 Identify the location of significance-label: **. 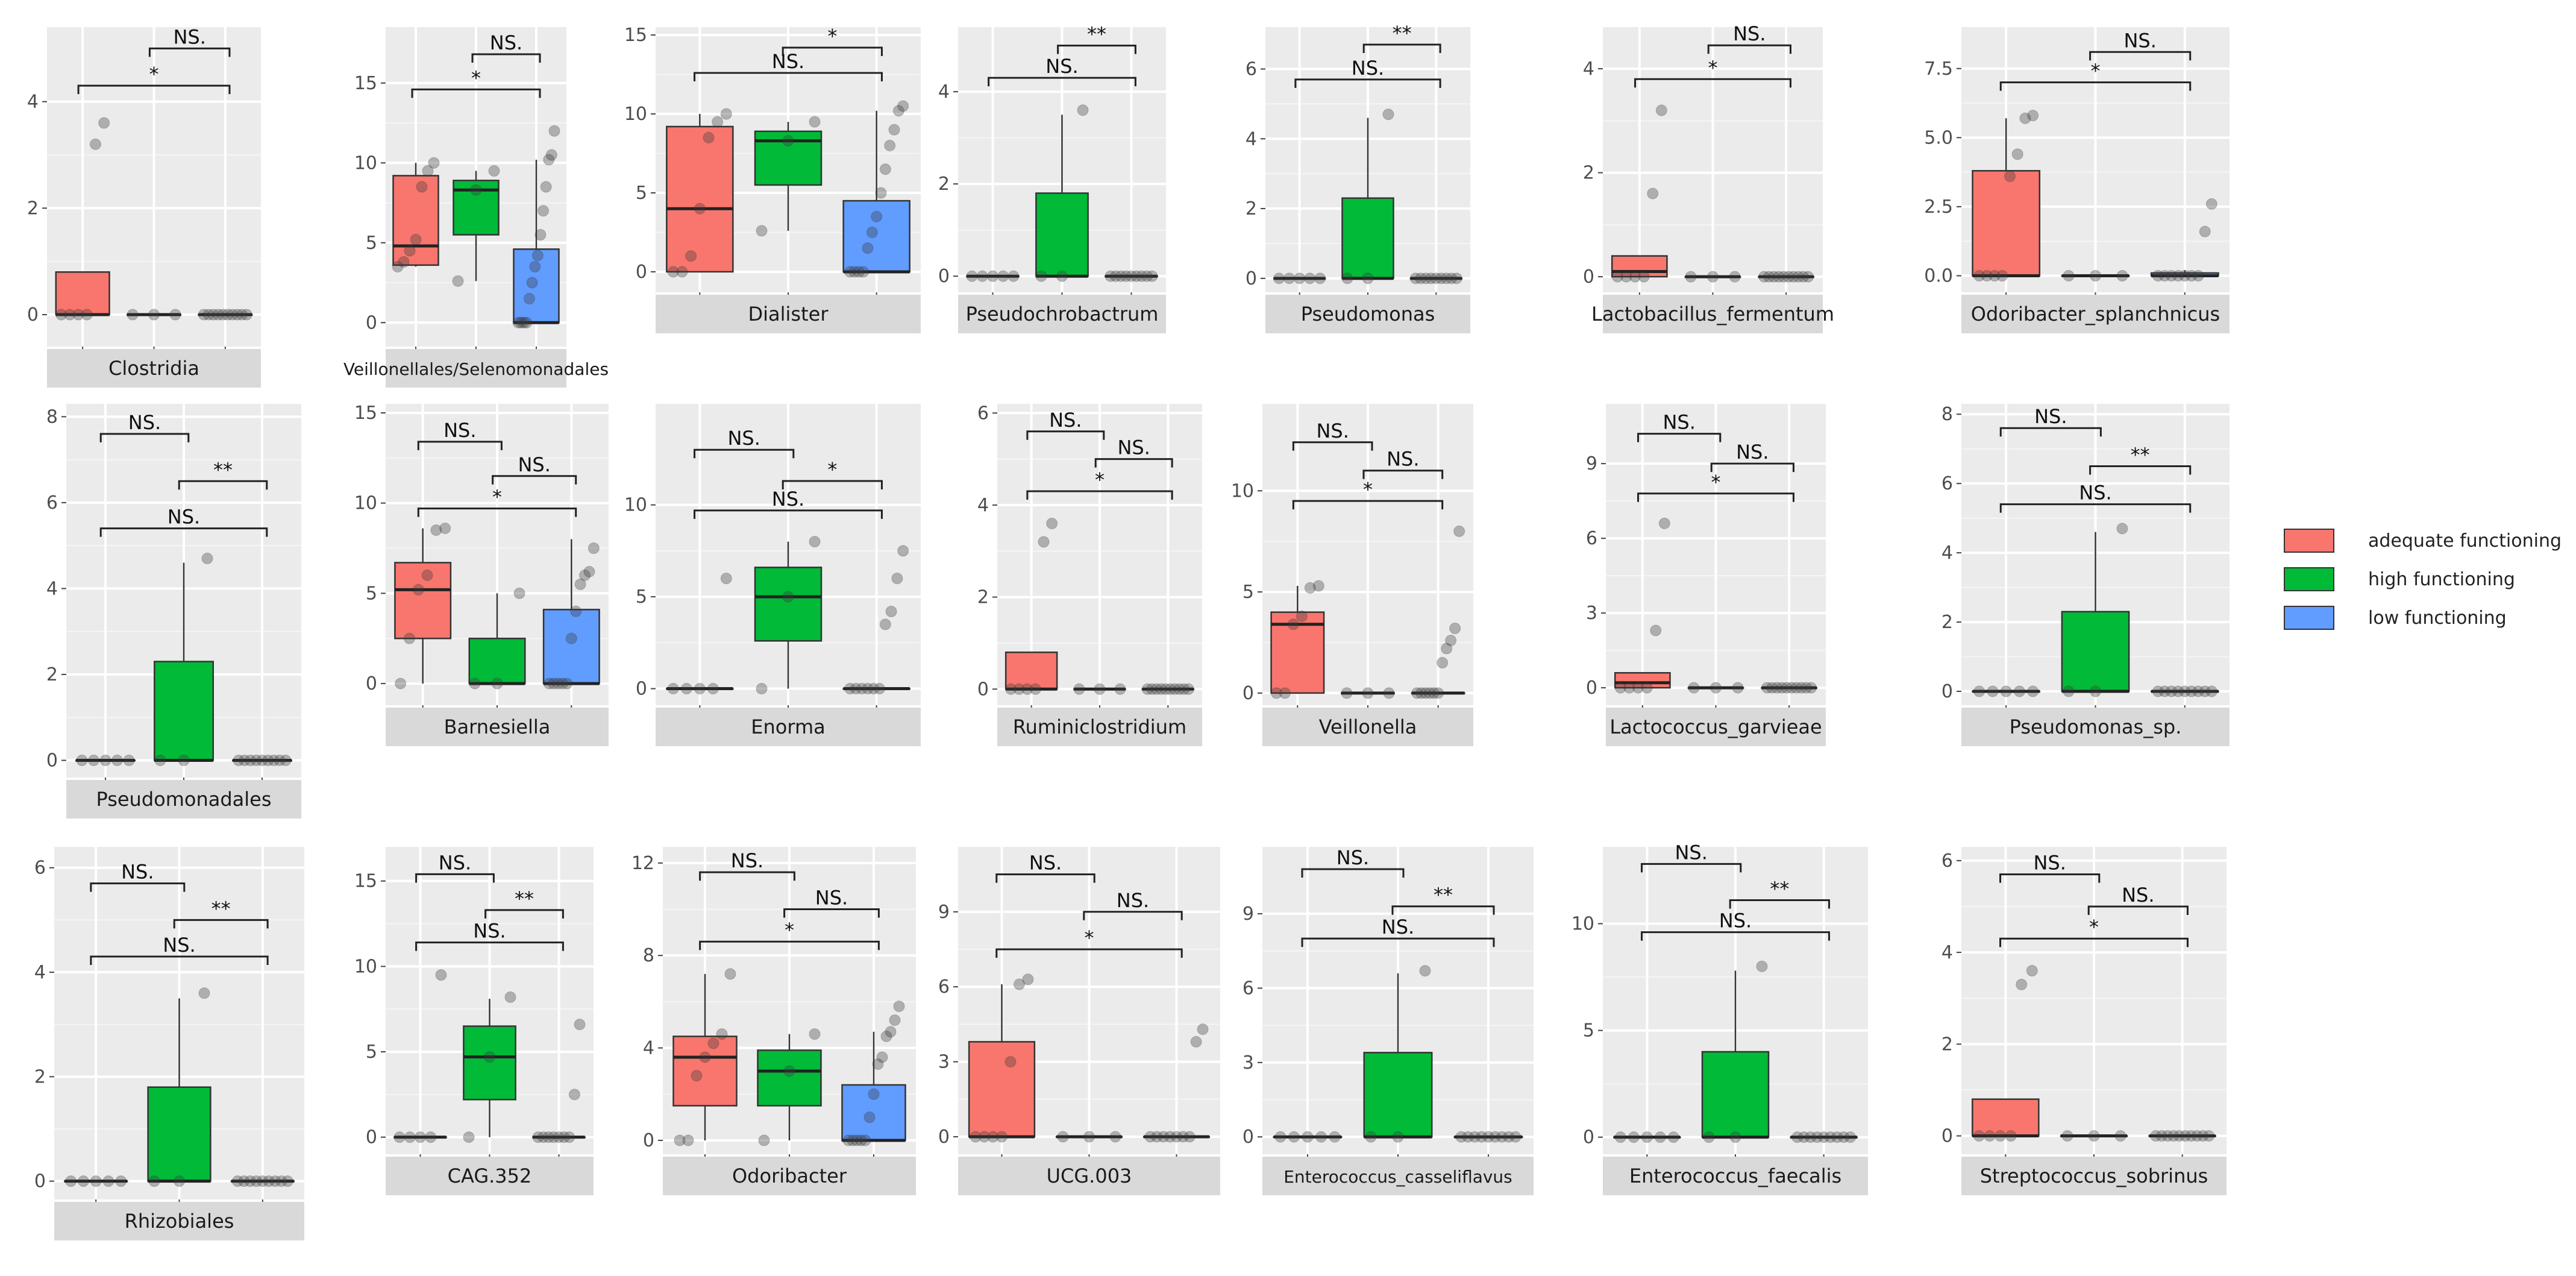
(221, 908).